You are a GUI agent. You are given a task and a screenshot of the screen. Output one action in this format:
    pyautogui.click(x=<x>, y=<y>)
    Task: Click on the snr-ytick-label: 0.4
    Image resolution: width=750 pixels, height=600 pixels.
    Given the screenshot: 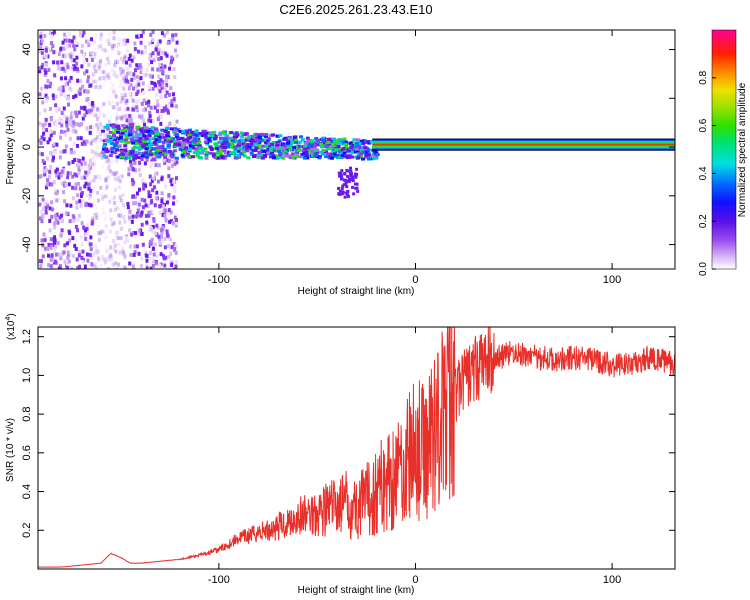 What is the action you would take?
    pyautogui.click(x=27, y=491)
    